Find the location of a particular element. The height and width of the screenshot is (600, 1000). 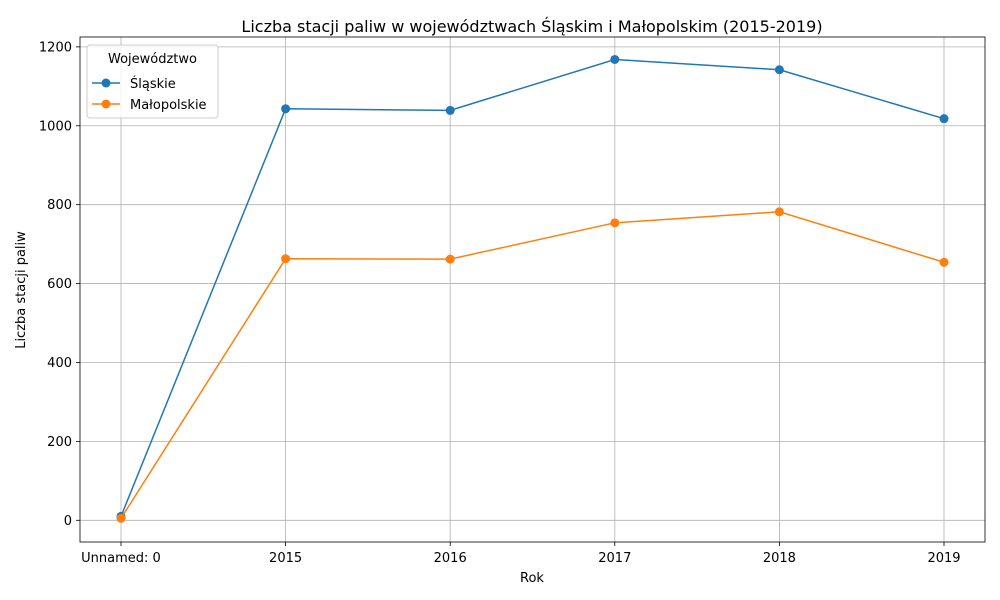

y-tick-label: 0 is located at coordinates (68, 521).